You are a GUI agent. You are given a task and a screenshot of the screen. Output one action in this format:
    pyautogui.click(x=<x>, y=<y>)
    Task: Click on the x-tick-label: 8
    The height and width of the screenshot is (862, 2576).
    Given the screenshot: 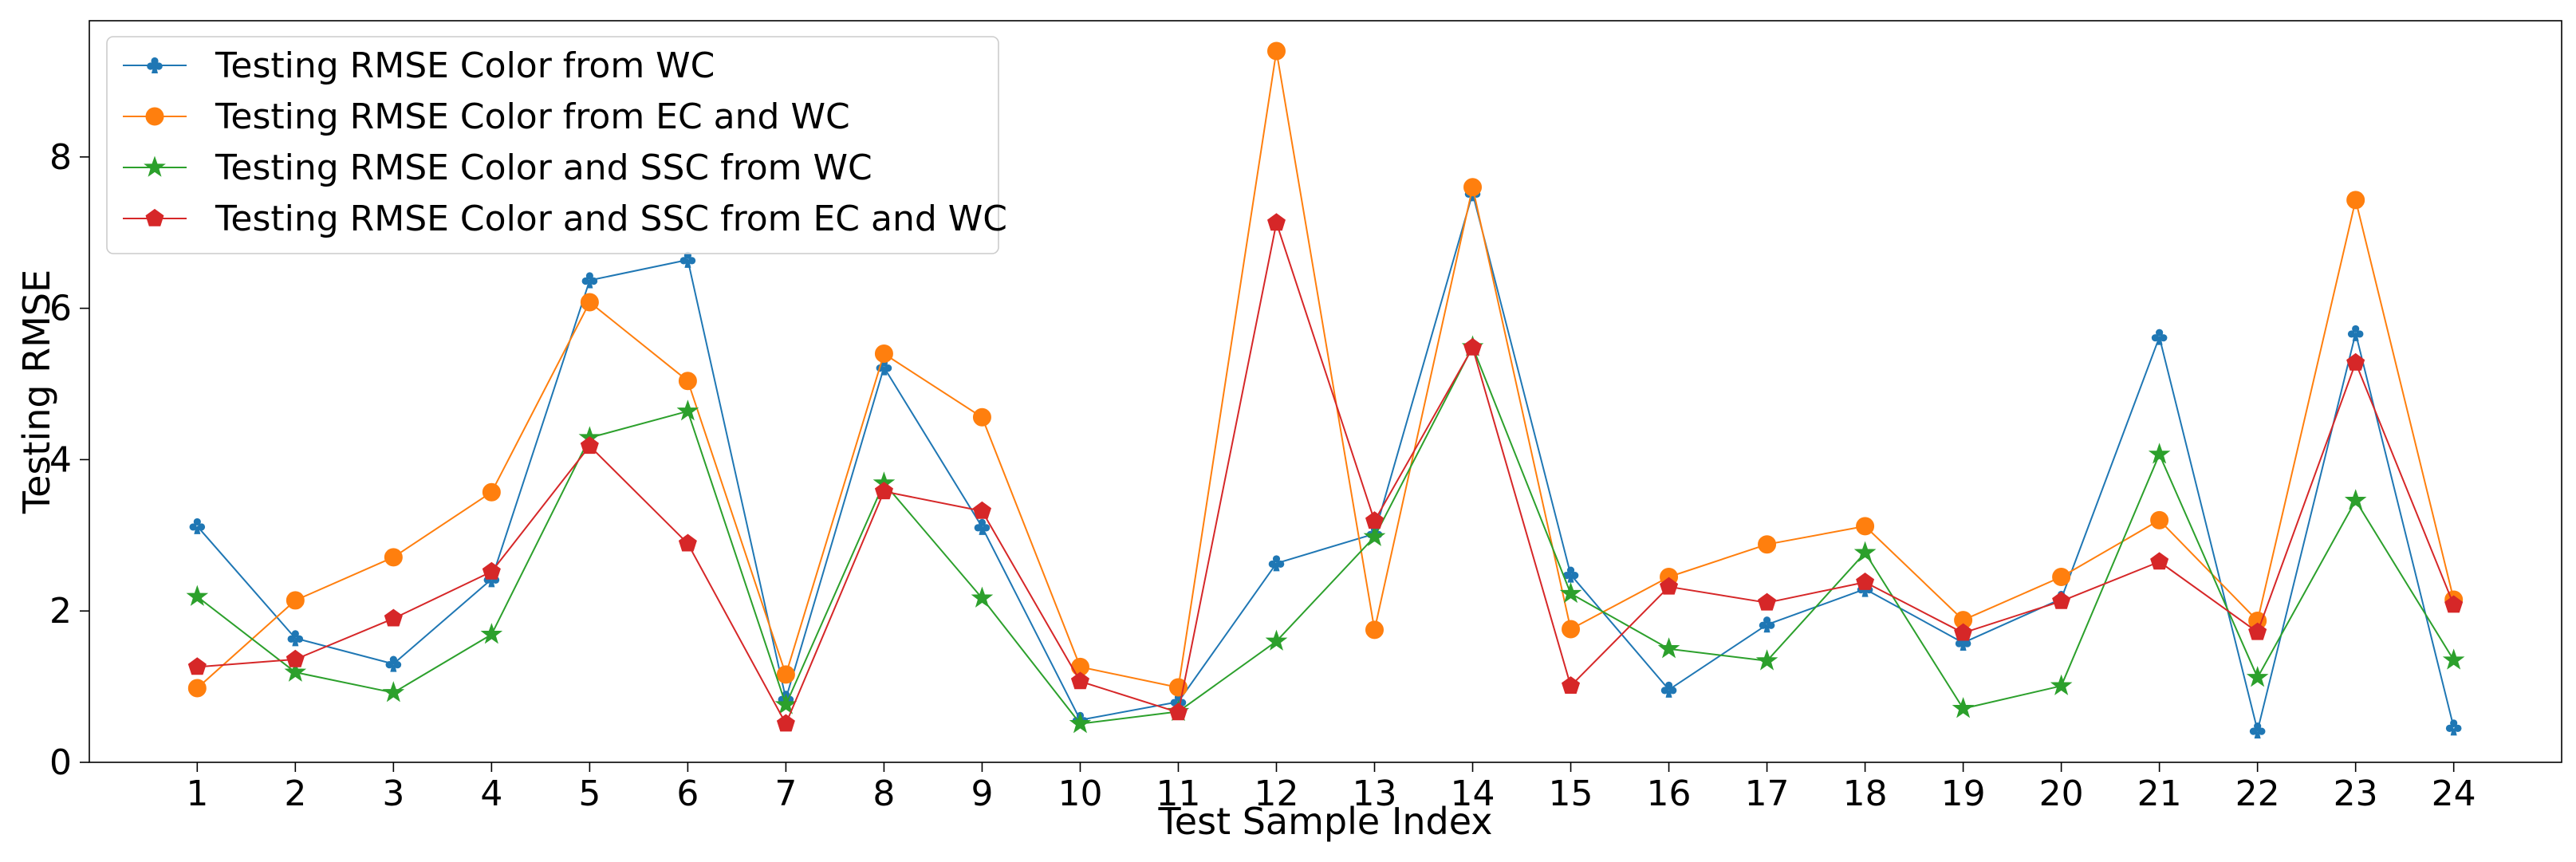 What is the action you would take?
    pyautogui.click(x=883, y=793)
    